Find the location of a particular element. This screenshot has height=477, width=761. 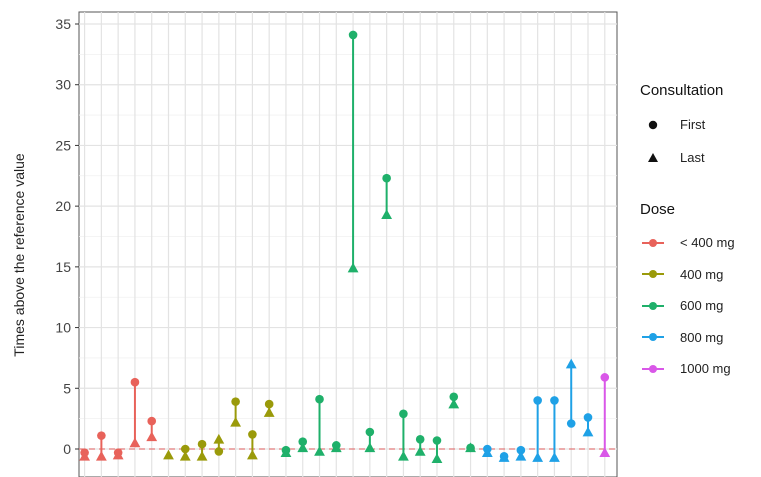

dose-legend-list: < 400 mg 400 mg 600 mg 800 mg 1000 mg is located at coordinates (699, 306).